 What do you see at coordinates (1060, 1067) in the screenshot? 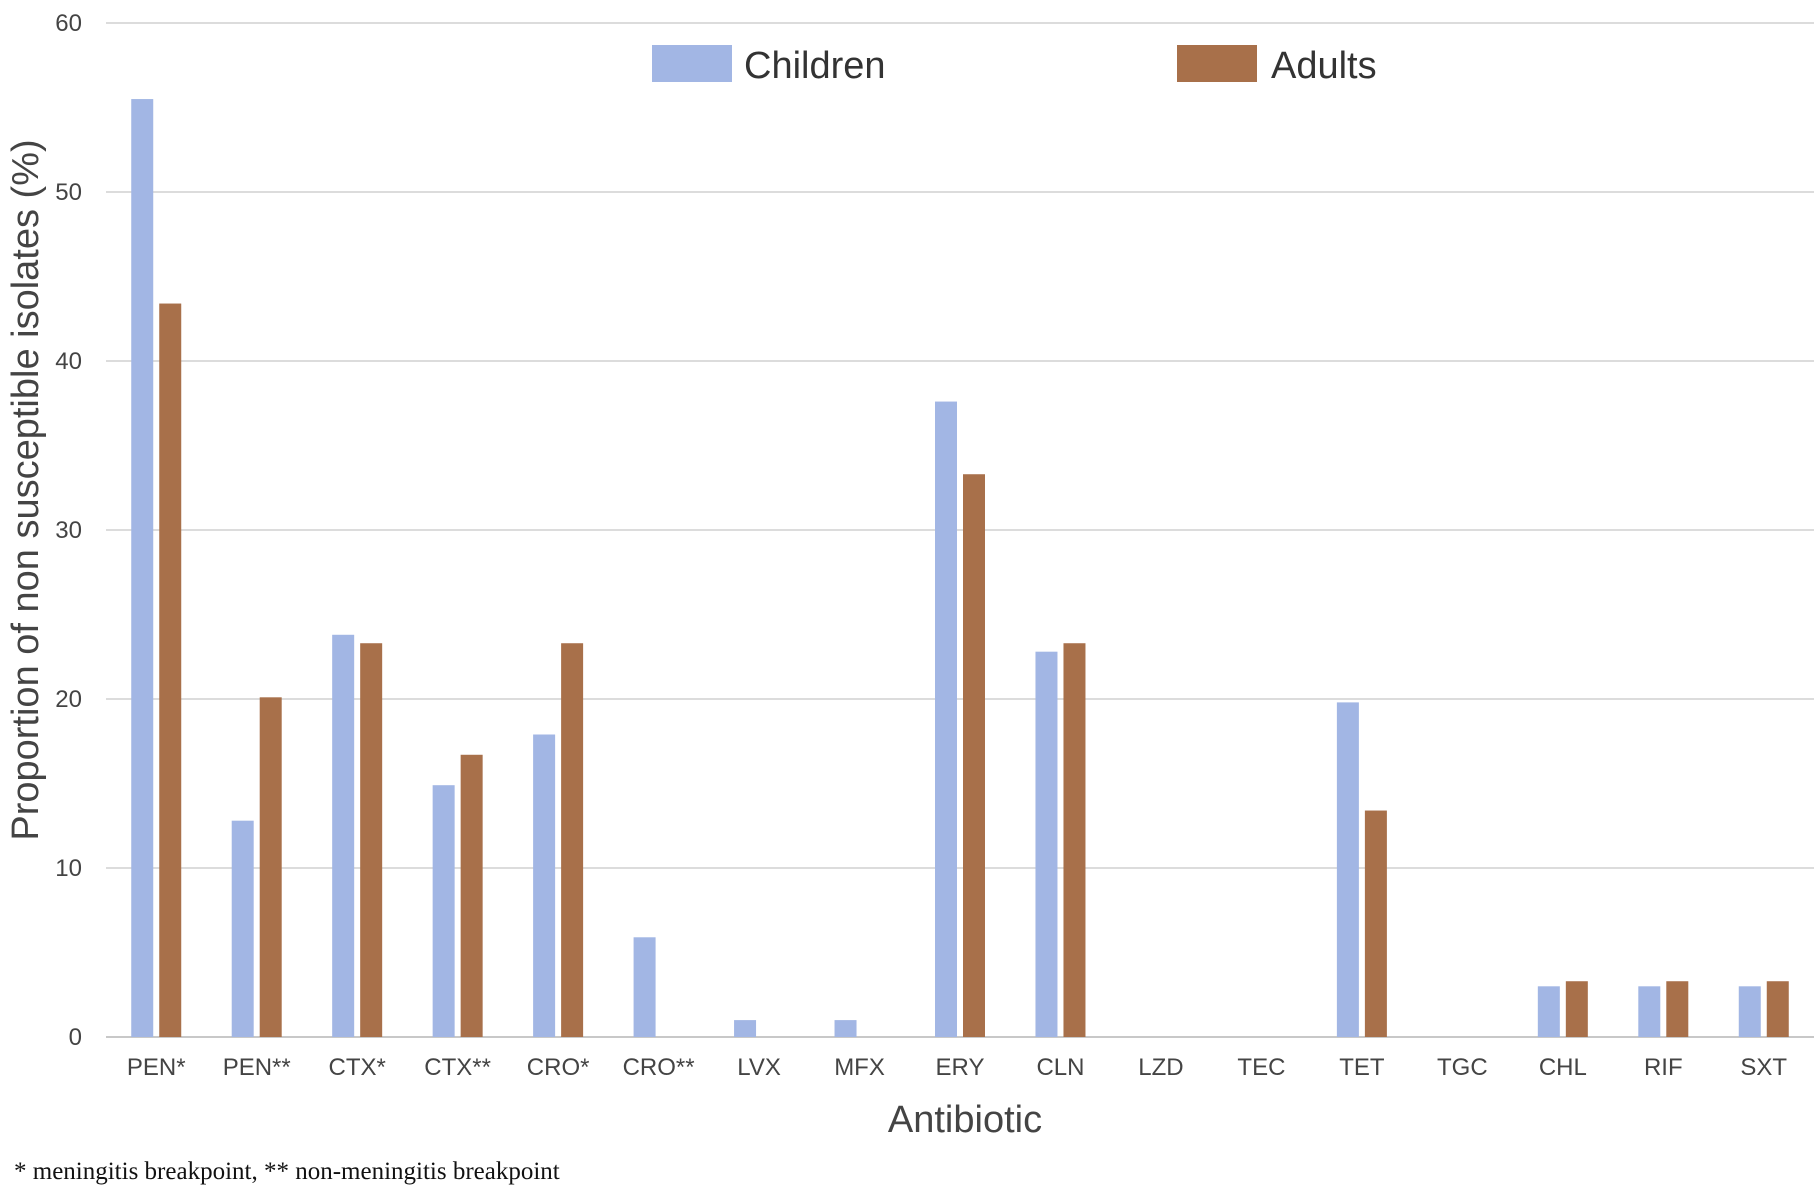
I see `x-tick-label: CLN` at bounding box center [1060, 1067].